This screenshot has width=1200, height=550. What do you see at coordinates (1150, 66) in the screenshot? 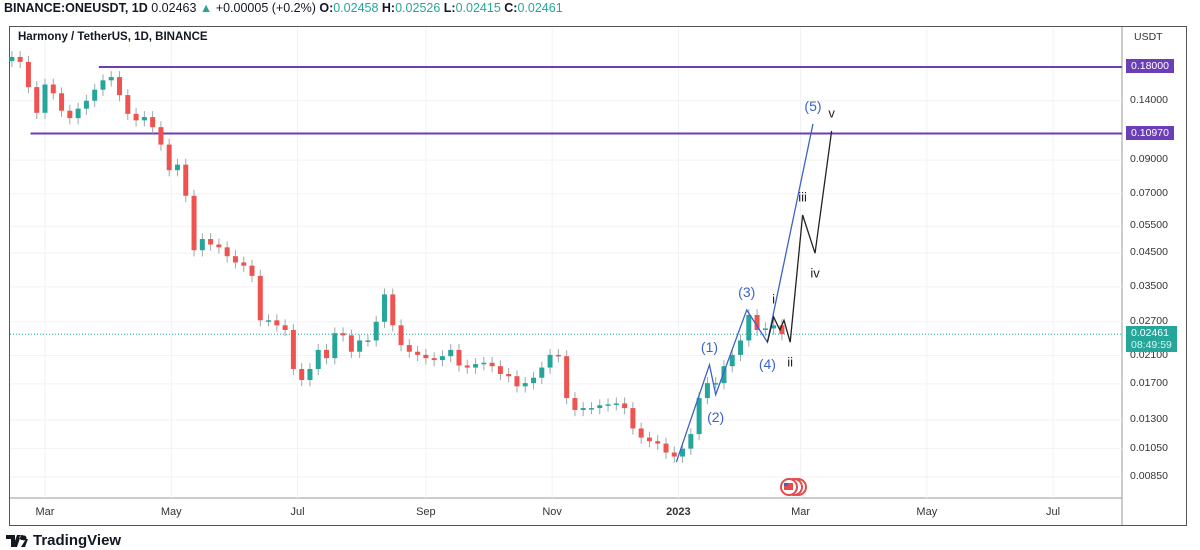
I see `level-price-tag: 0.18000` at bounding box center [1150, 66].